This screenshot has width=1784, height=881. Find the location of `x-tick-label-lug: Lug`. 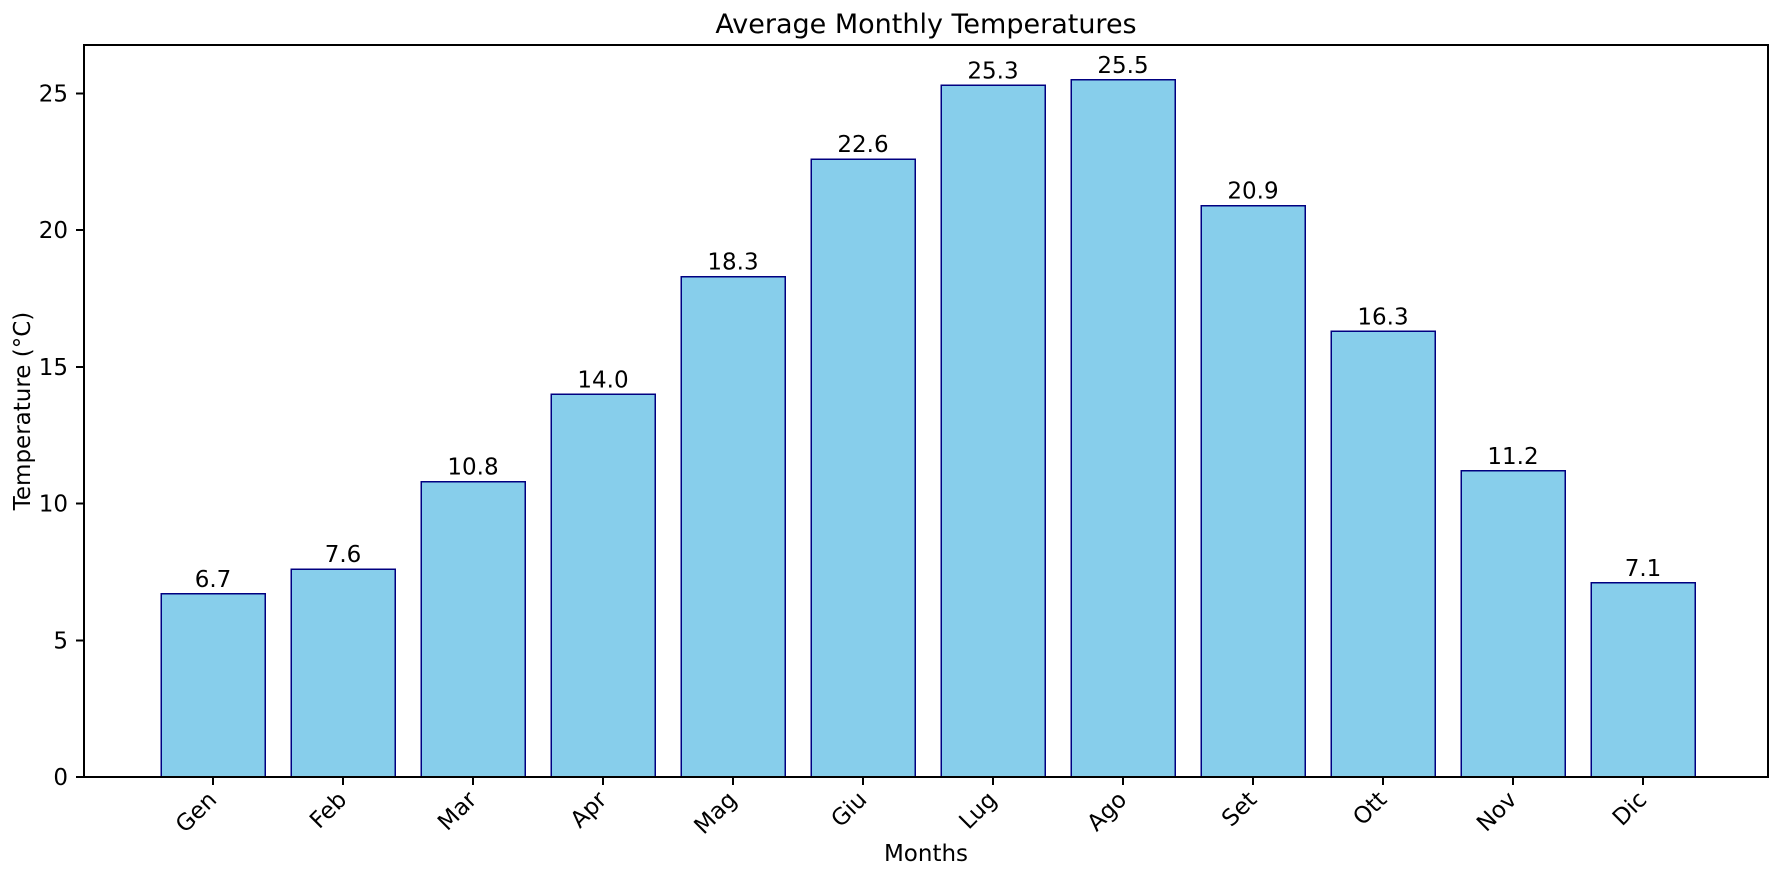

x-tick-label-lug: Lug is located at coordinates (978, 811).